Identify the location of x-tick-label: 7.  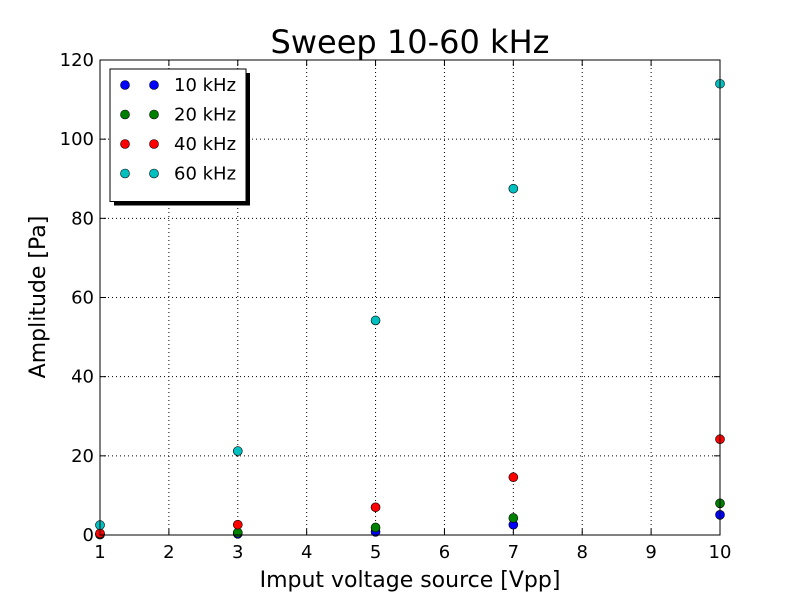
(513, 552).